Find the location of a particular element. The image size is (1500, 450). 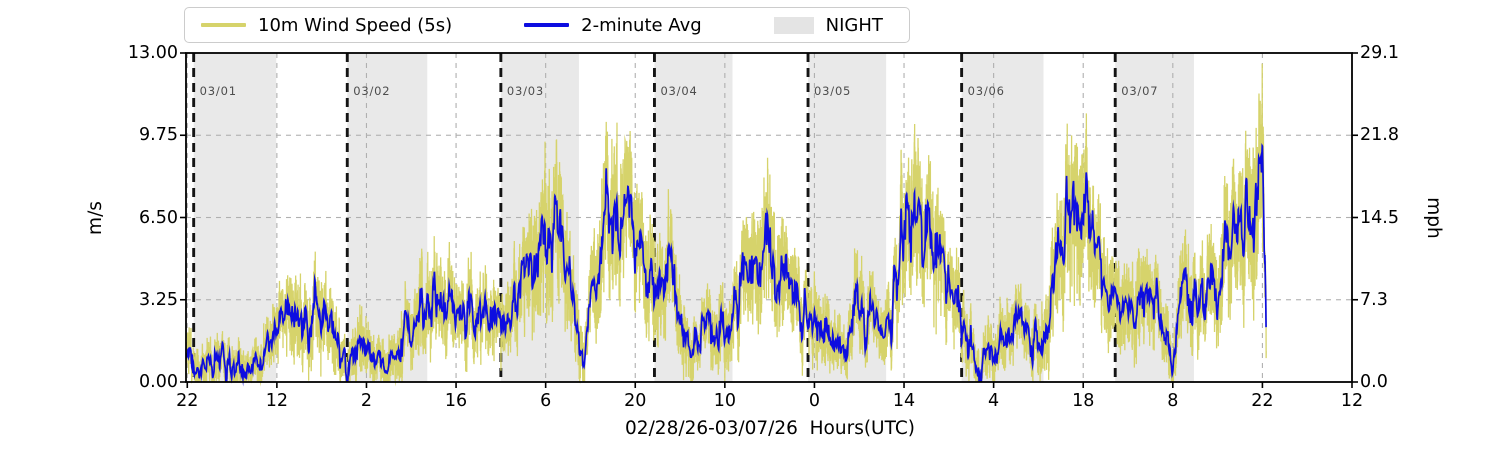

avg-line-swatch is located at coordinates (547, 25).